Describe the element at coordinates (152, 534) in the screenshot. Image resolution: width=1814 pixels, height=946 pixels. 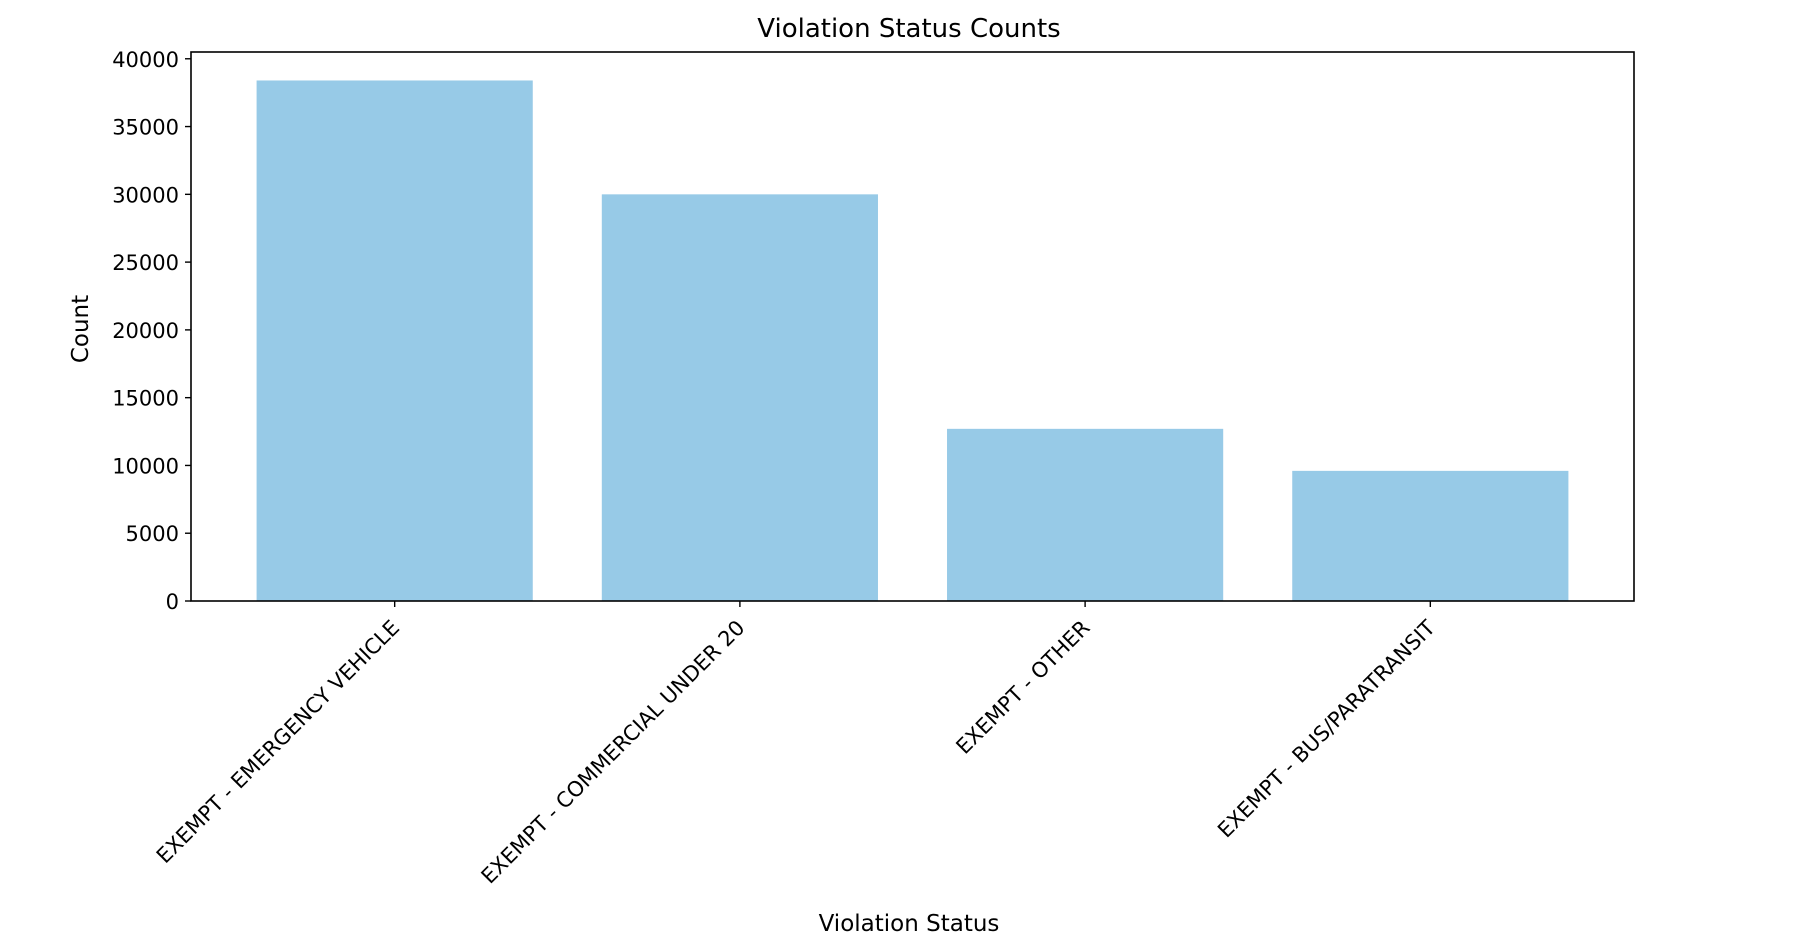
I see `y-tick-label: 5000` at that location.